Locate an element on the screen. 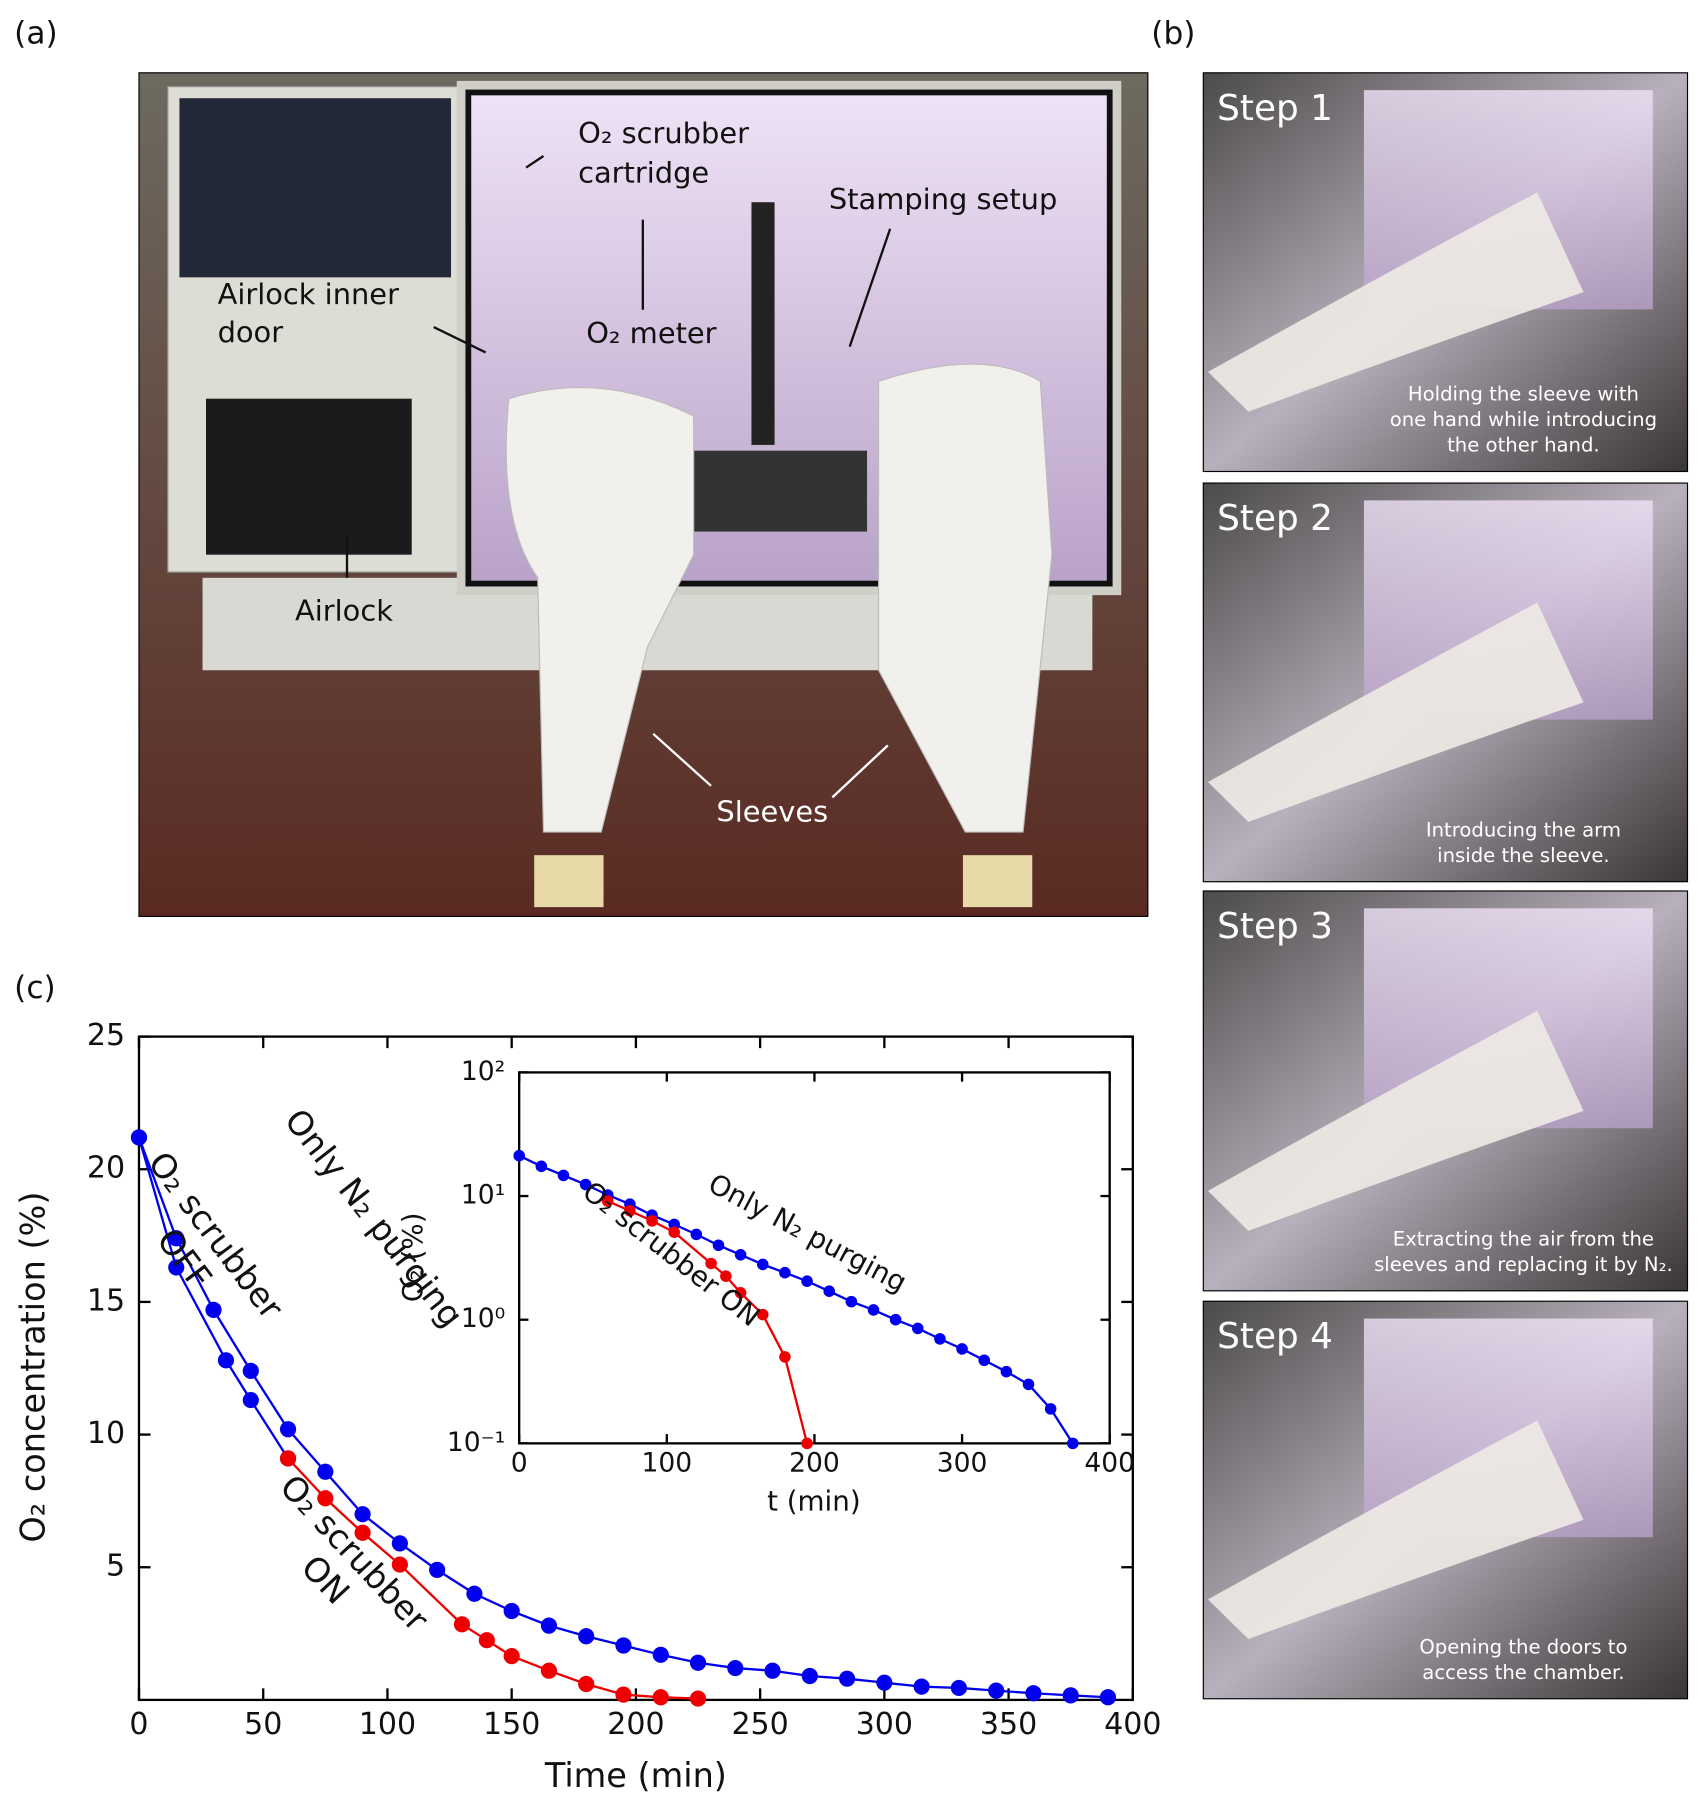 The height and width of the screenshot is (1812, 1704). x-tick-label: 250 is located at coordinates (759, 1724).